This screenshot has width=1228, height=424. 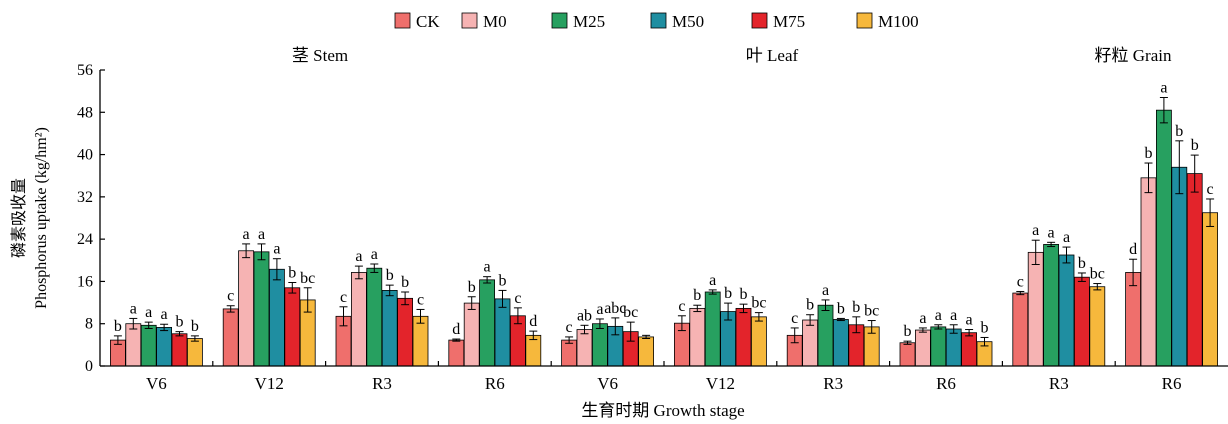 I want to click on legend-swatch-m25, so click(x=559, y=20).